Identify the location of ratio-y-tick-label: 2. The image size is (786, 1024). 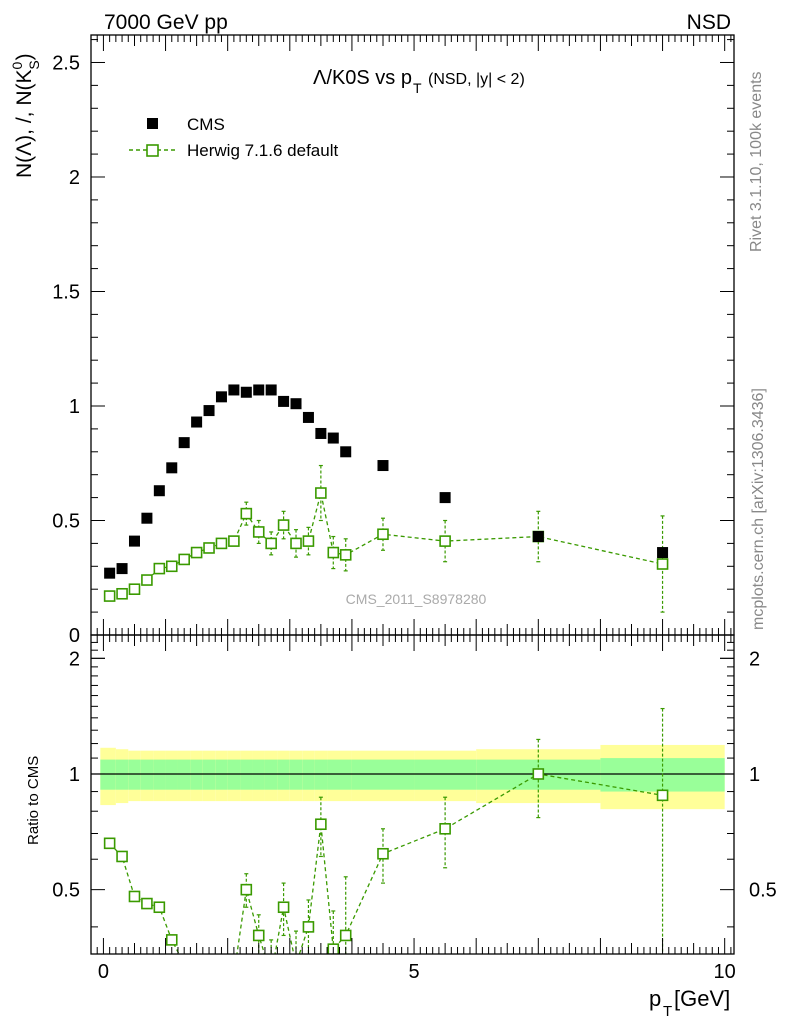
(74, 659).